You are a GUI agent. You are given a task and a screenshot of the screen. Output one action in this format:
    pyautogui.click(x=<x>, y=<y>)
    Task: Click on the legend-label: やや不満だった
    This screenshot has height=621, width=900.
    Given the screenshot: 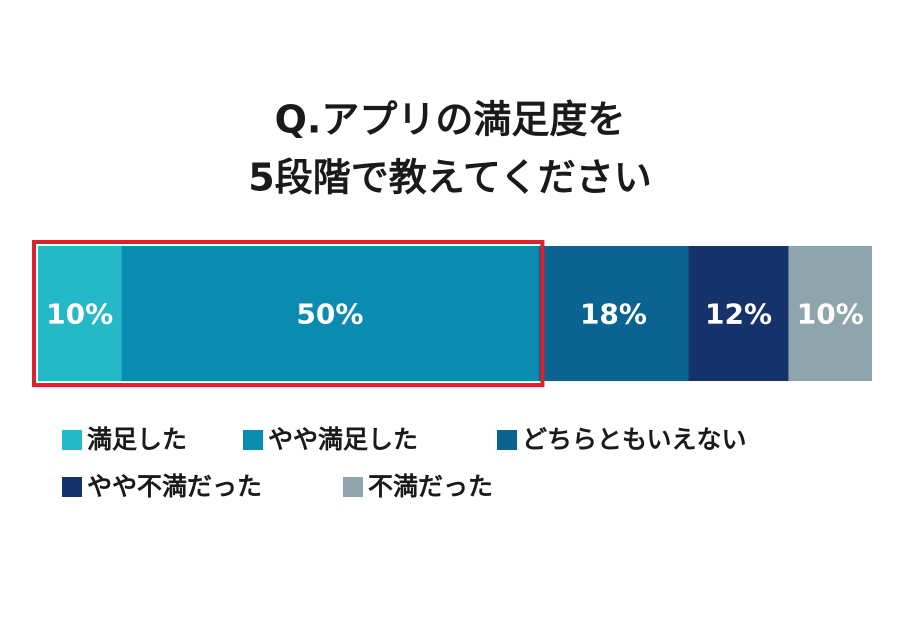 What is the action you would take?
    pyautogui.click(x=174, y=486)
    